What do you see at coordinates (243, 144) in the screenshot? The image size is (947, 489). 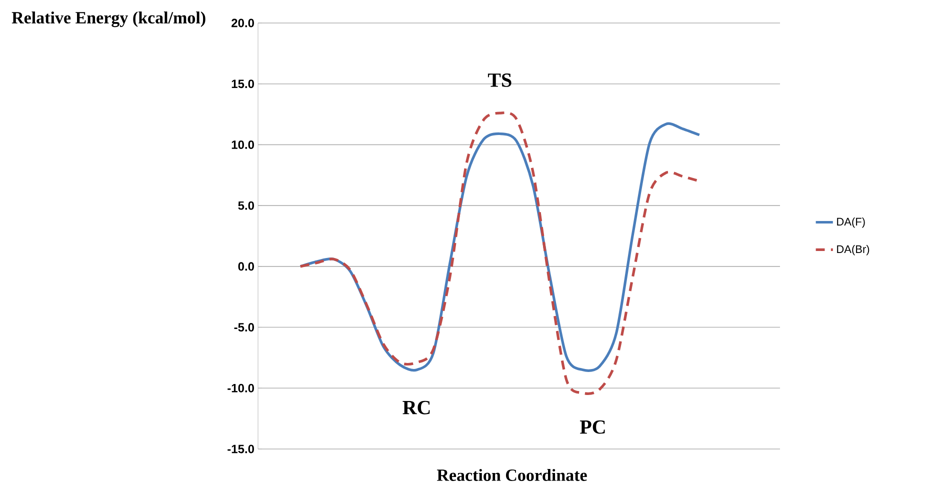 I see `y-tick-label: 10.0` at bounding box center [243, 144].